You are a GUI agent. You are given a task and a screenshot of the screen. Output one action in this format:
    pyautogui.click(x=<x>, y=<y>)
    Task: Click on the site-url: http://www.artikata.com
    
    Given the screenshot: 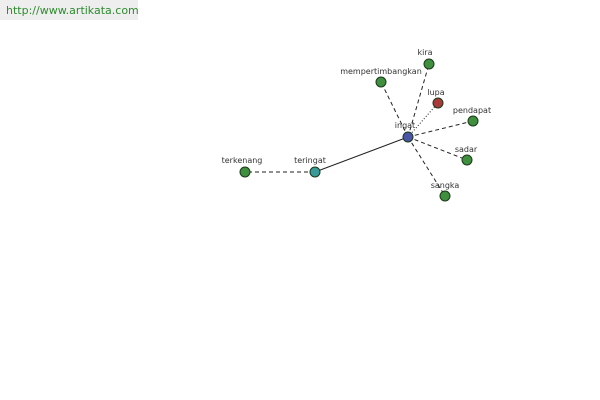 What is the action you would take?
    pyautogui.click(x=69, y=10)
    